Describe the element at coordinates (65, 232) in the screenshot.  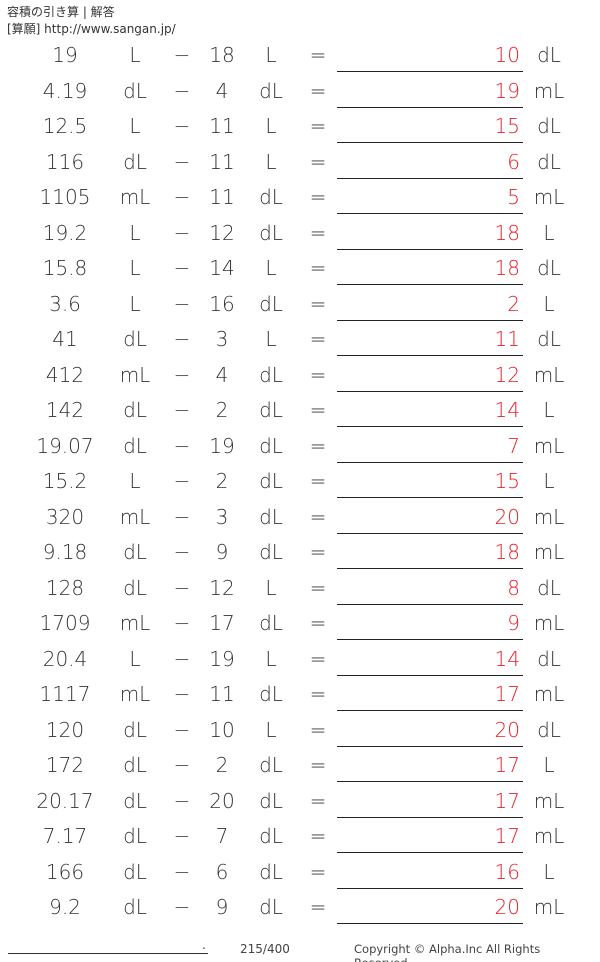
I see `minuend: 19.2` at that location.